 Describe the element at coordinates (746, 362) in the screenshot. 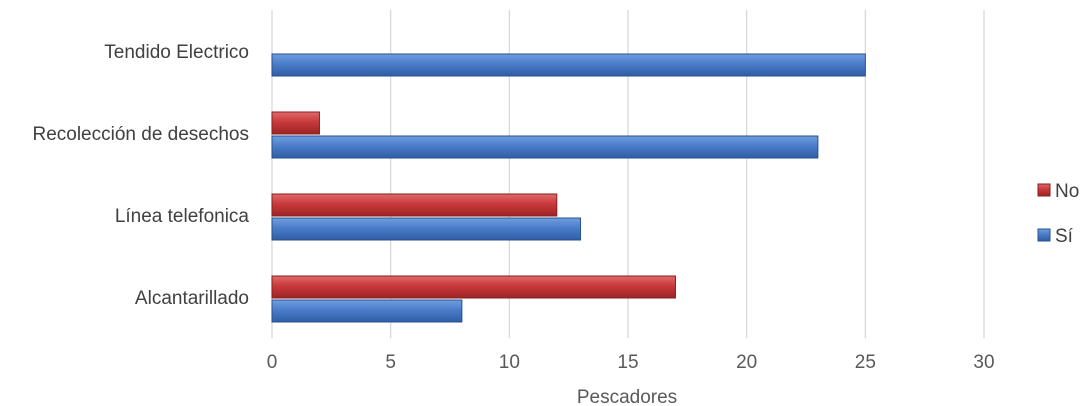

I see `x-tick-label-20: 20` at that location.